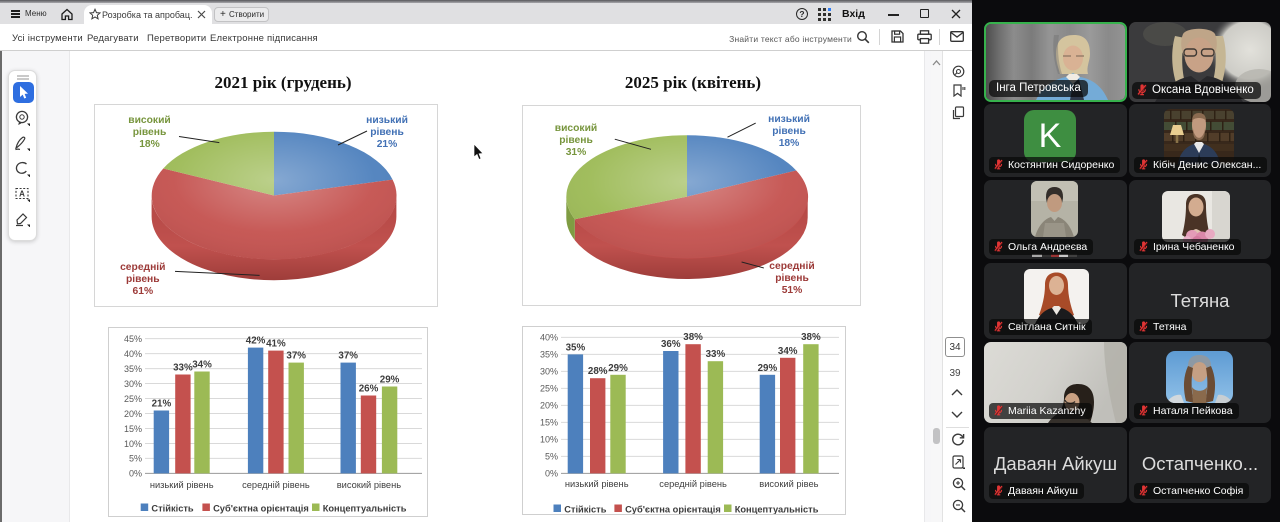  I want to click on svg-text: 61%, so click(142, 291).